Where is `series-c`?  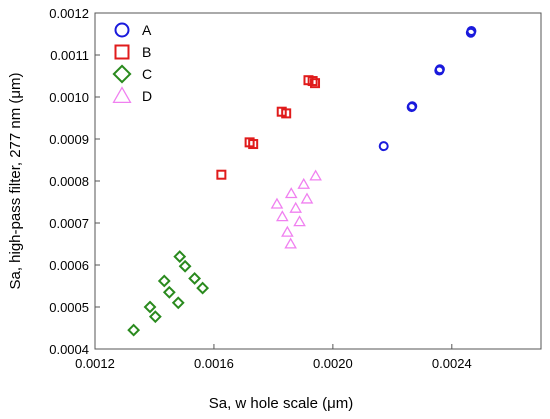 series-c is located at coordinates (168, 293).